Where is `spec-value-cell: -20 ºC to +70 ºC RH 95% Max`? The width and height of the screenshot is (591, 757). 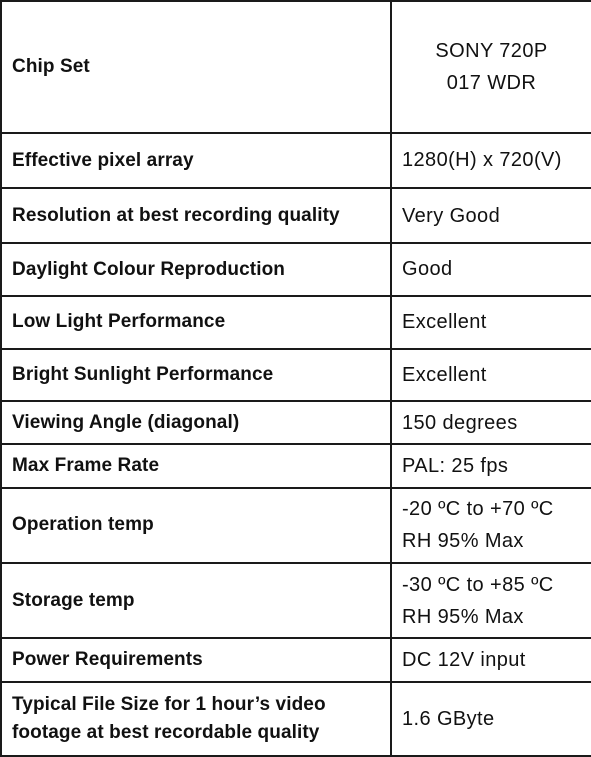
spec-value-cell: -20 ºC to +70 ºC RH 95% Max is located at coordinates (490, 525).